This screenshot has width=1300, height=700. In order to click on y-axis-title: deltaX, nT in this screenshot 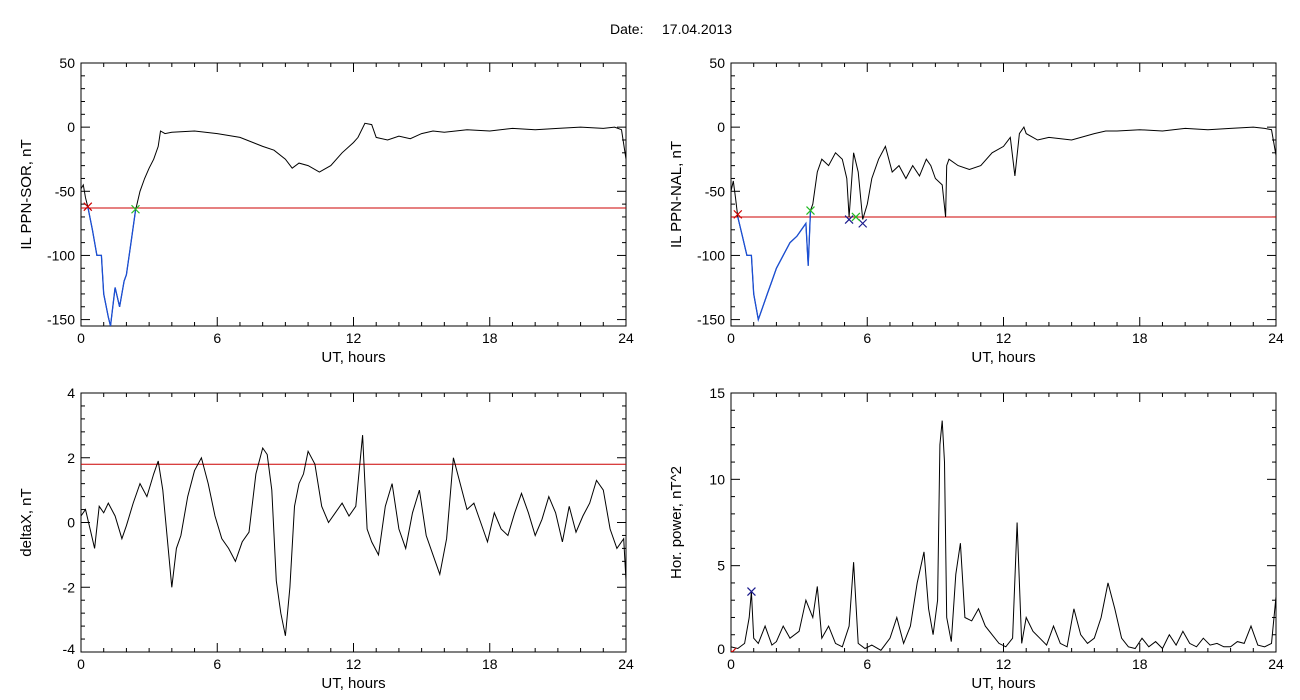, I will do `click(26, 522)`.